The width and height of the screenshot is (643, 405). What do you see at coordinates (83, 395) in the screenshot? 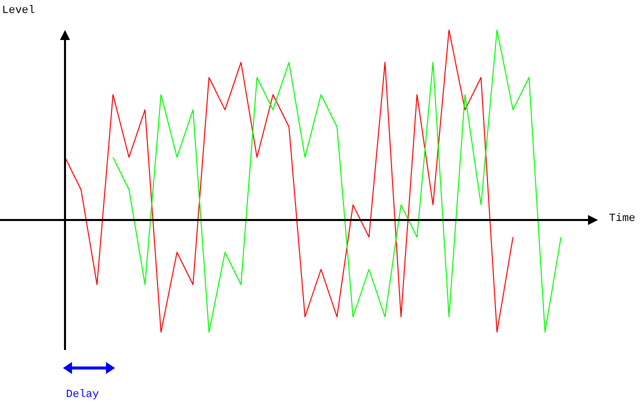
I see `text: Delay` at bounding box center [83, 395].